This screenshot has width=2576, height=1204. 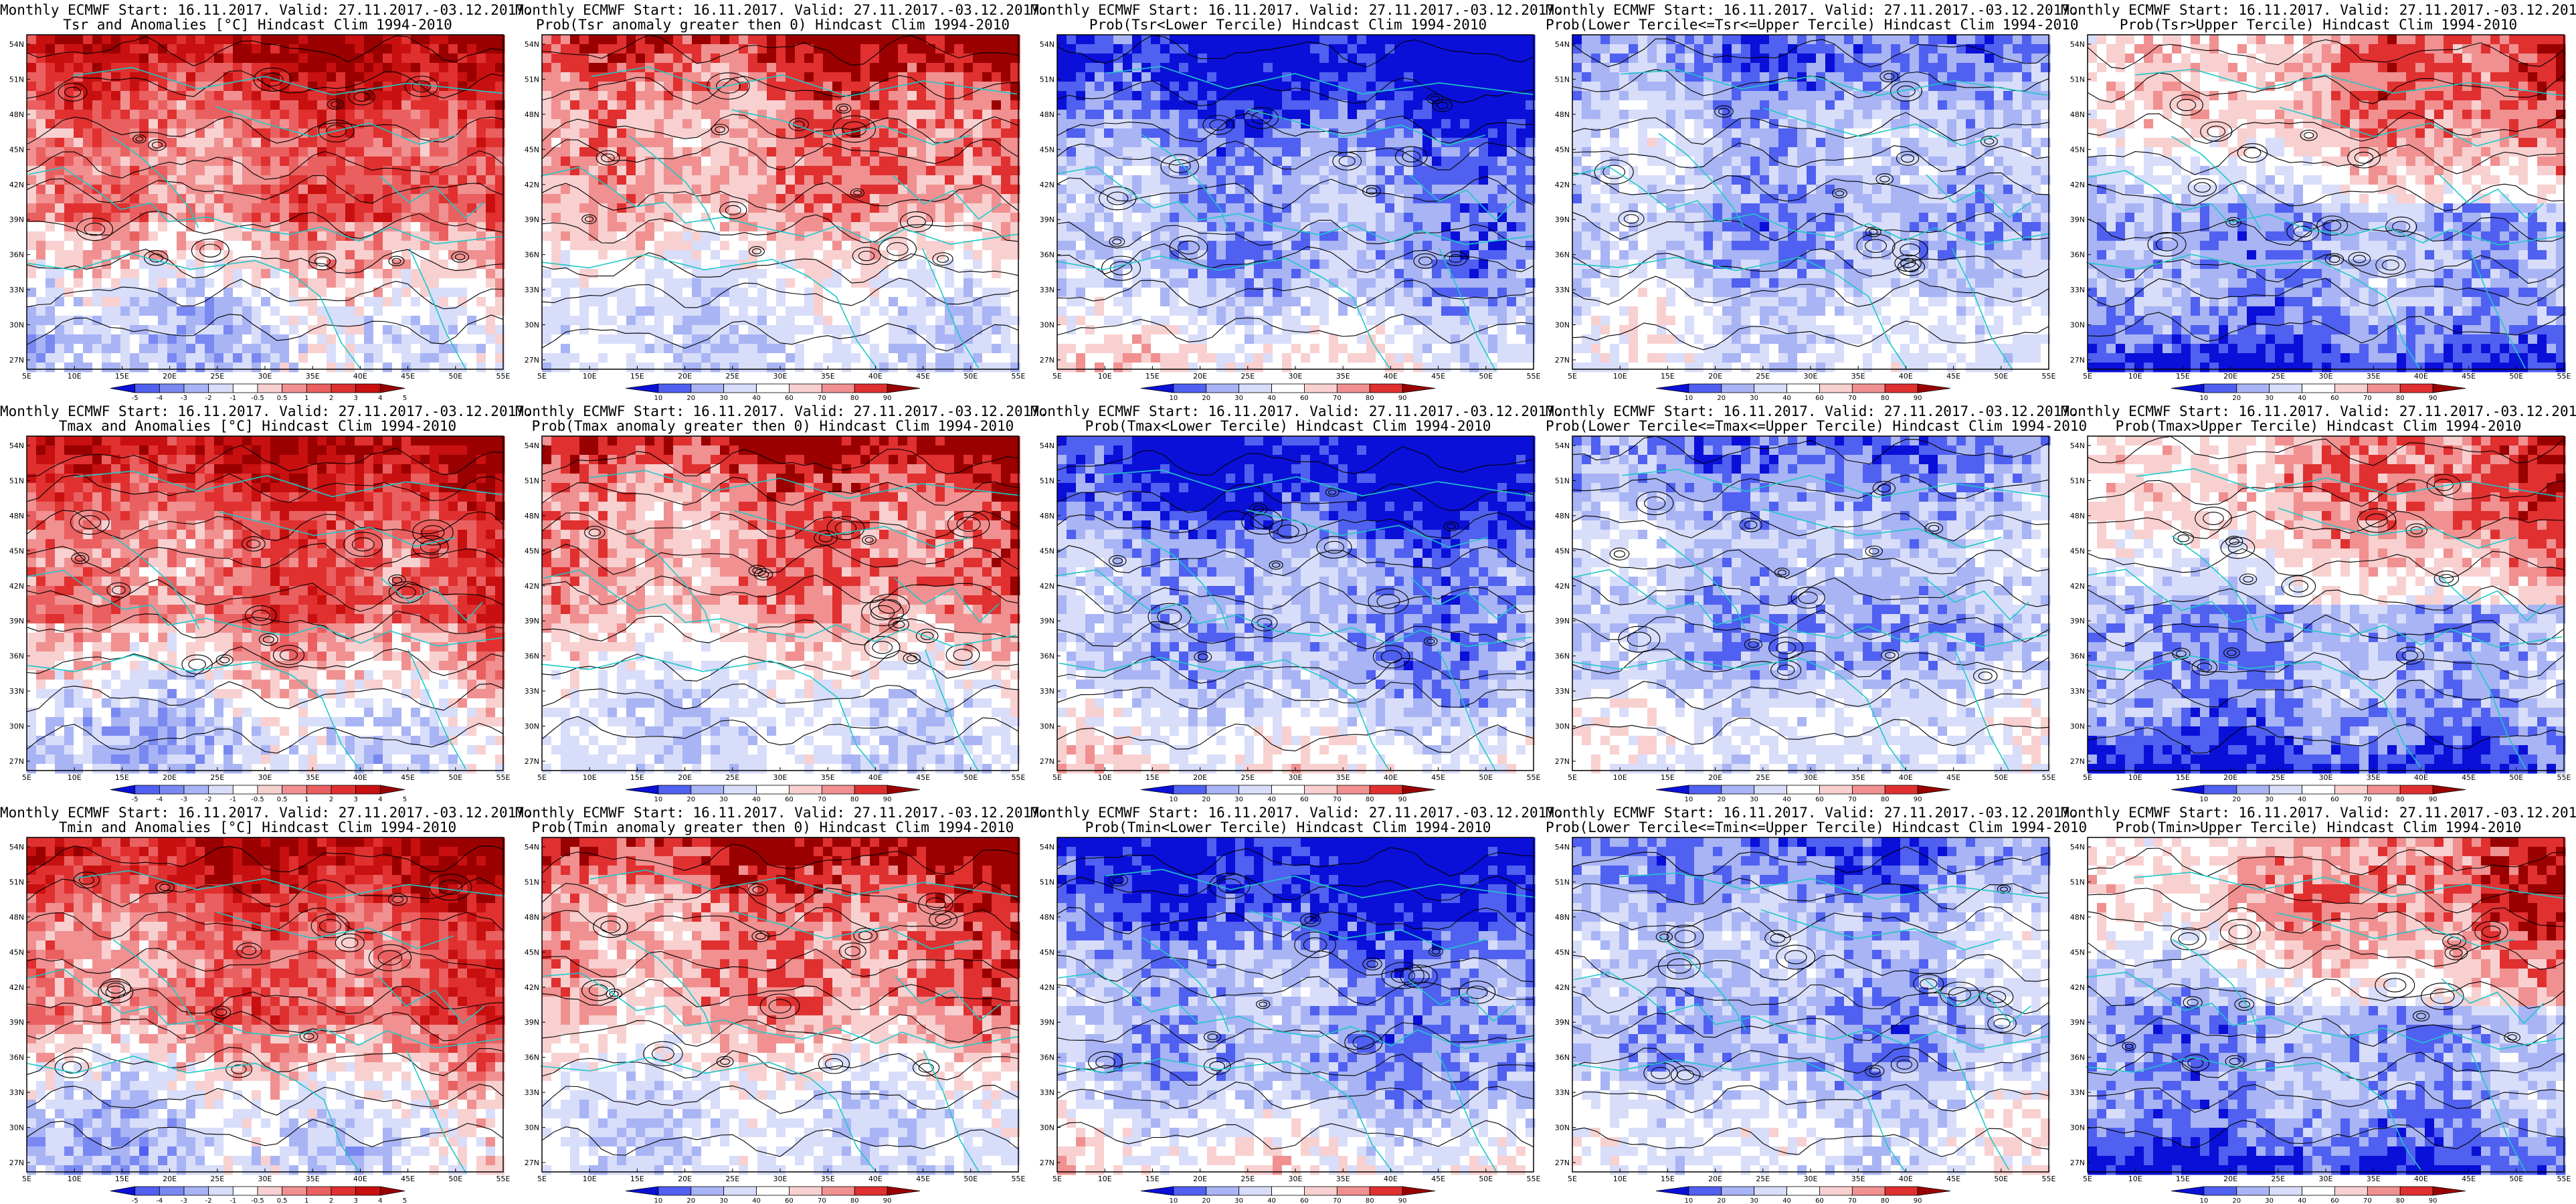 What do you see at coordinates (233, 1200) in the screenshot?
I see `color-bar-label: -1` at bounding box center [233, 1200].